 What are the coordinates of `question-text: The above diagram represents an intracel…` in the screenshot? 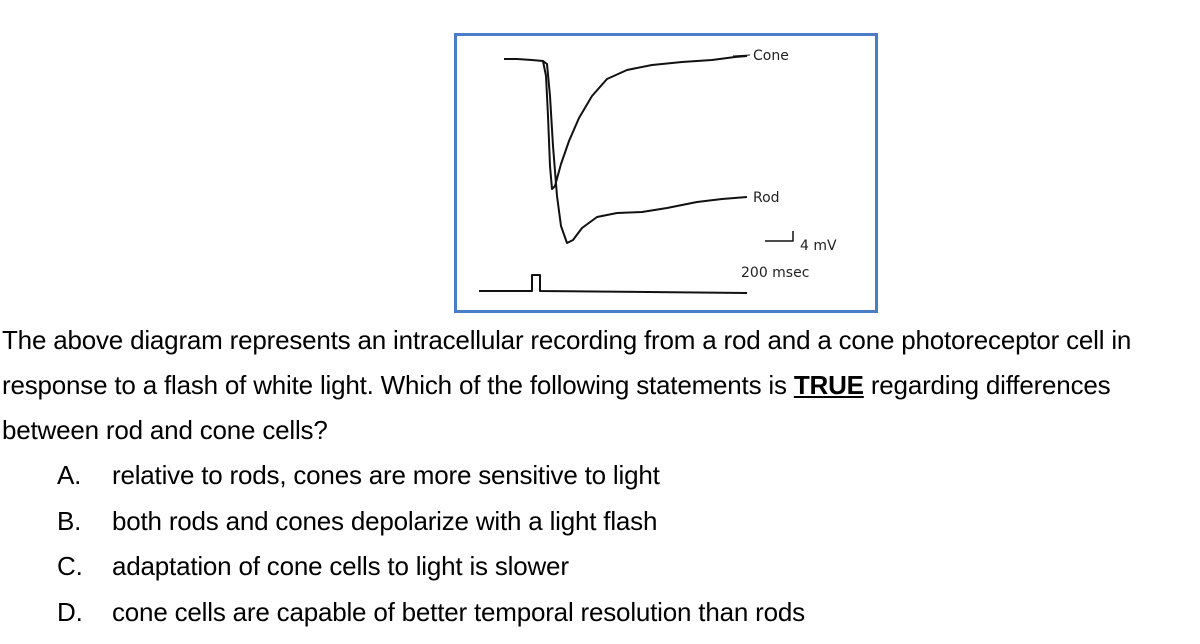 It's located at (567, 362).